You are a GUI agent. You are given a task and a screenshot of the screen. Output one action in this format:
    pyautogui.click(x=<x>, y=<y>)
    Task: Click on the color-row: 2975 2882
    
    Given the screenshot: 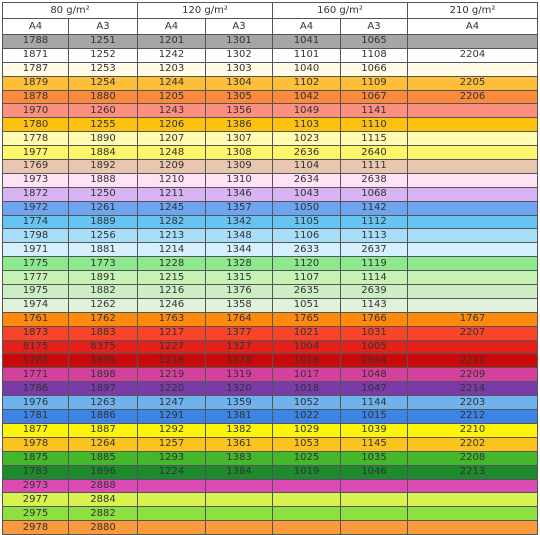 What is the action you would take?
    pyautogui.click(x=270, y=514)
    